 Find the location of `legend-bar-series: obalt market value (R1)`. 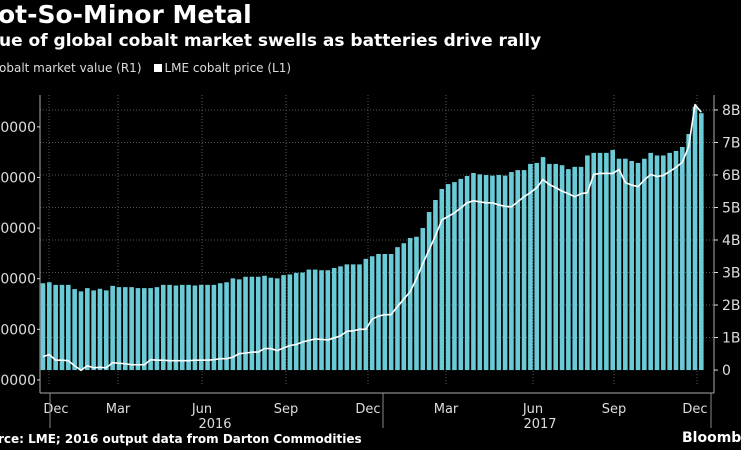

legend-bar-series: obalt market value (R1) is located at coordinates (71, 68).